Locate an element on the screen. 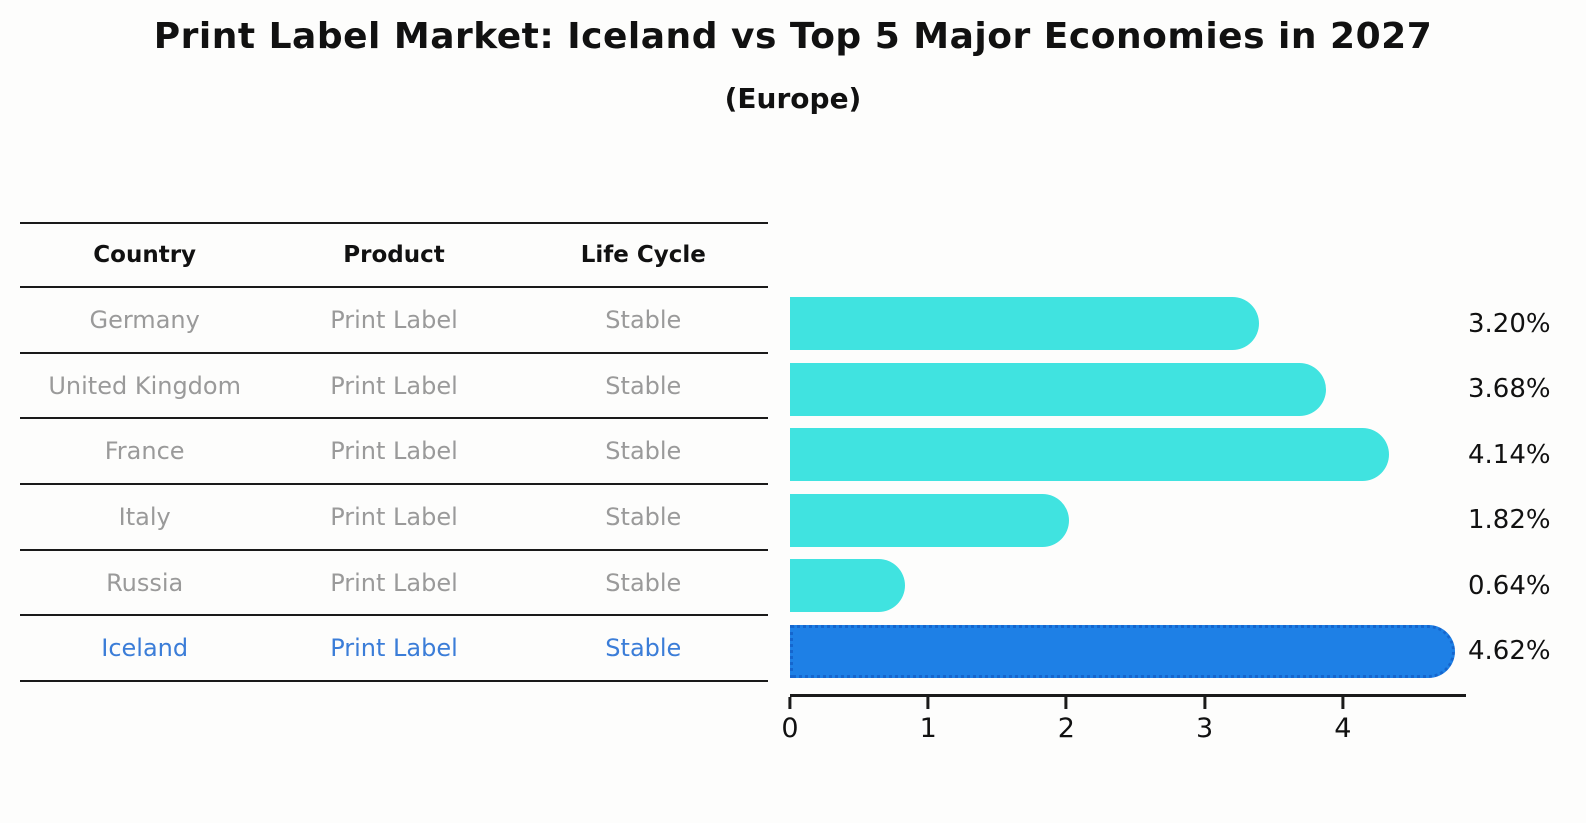 The image size is (1586, 823). value-label: 0.64% is located at coordinates (1509, 585).